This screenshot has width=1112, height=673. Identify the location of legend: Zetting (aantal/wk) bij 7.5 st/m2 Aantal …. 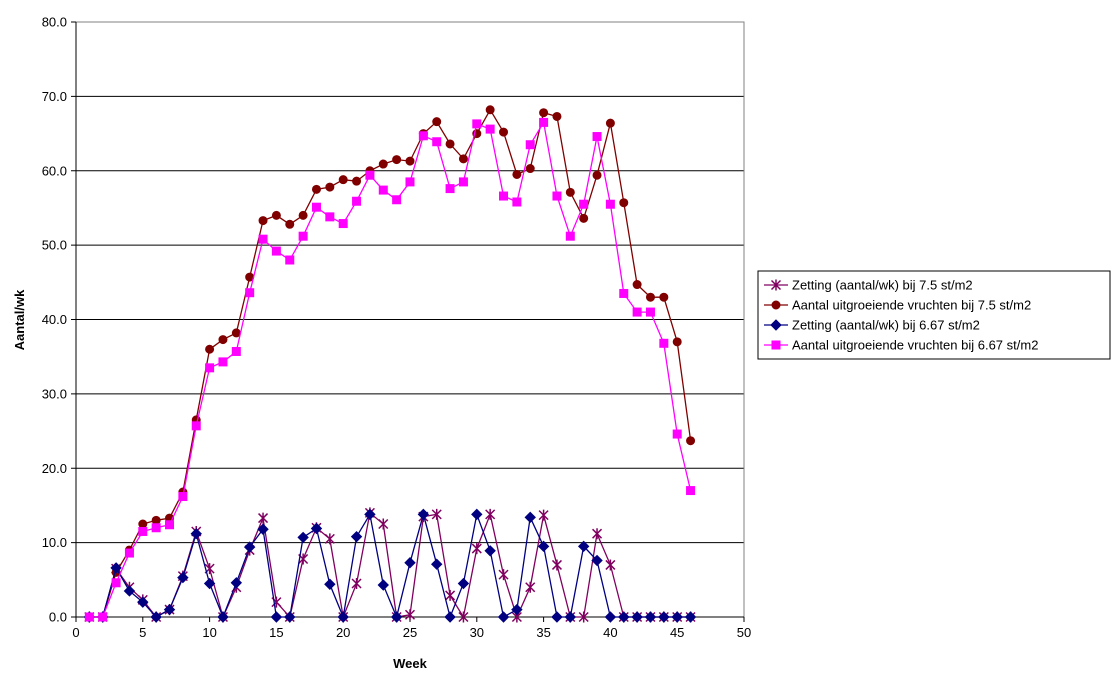
(934, 315).